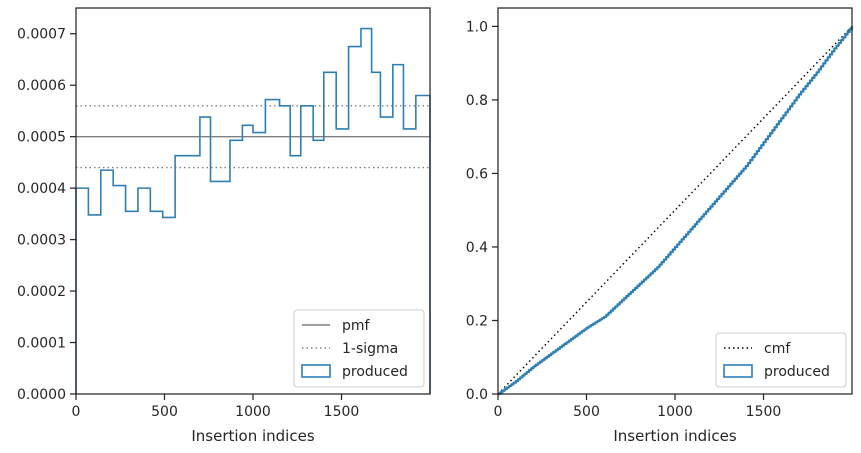 This screenshot has height=453, width=861. What do you see at coordinates (477, 395) in the screenshot?
I see `y-tick-label: 0.0` at bounding box center [477, 395].